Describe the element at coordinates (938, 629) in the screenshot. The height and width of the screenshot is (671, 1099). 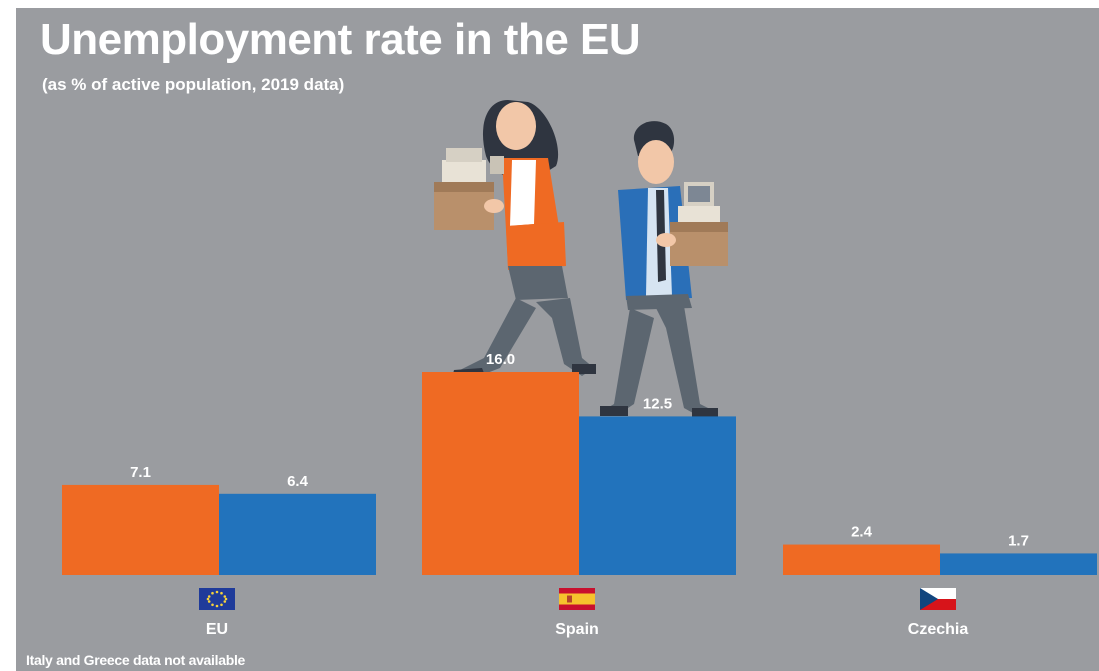
I see `category-label-czechia: Czechia` at that location.